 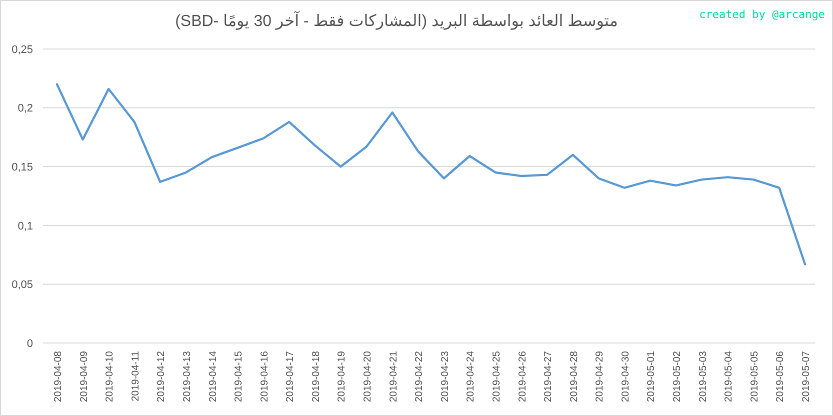 What do you see at coordinates (22, 50) in the screenshot?
I see `y-tick-label: 0,25` at bounding box center [22, 50].